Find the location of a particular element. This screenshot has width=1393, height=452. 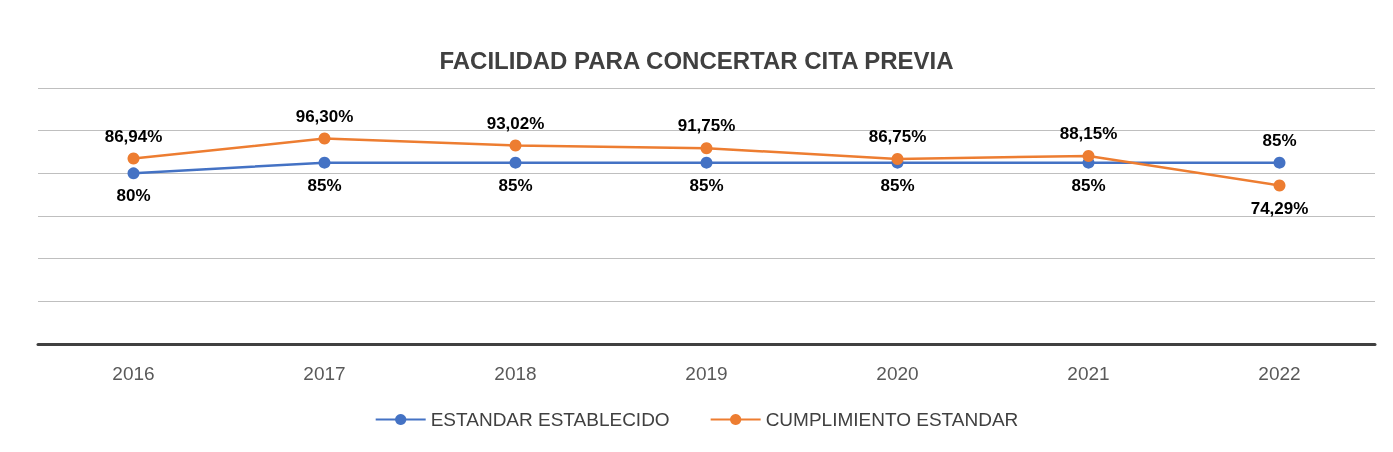

x-tick-label: 2022 is located at coordinates (1279, 373).